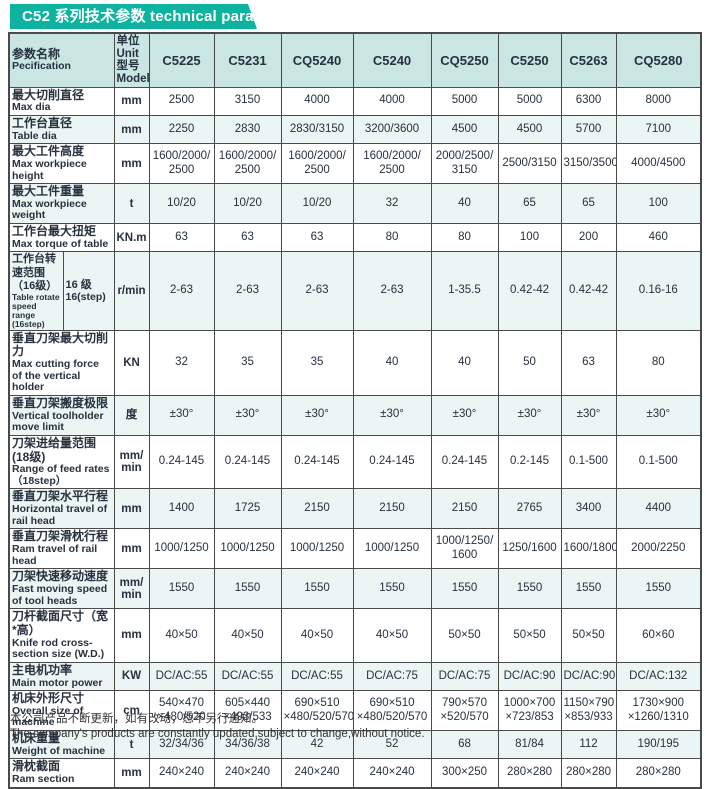 This screenshot has height=789, width=706. I want to click on param-cell: 主电机功率 Main motor power, so click(61, 676).